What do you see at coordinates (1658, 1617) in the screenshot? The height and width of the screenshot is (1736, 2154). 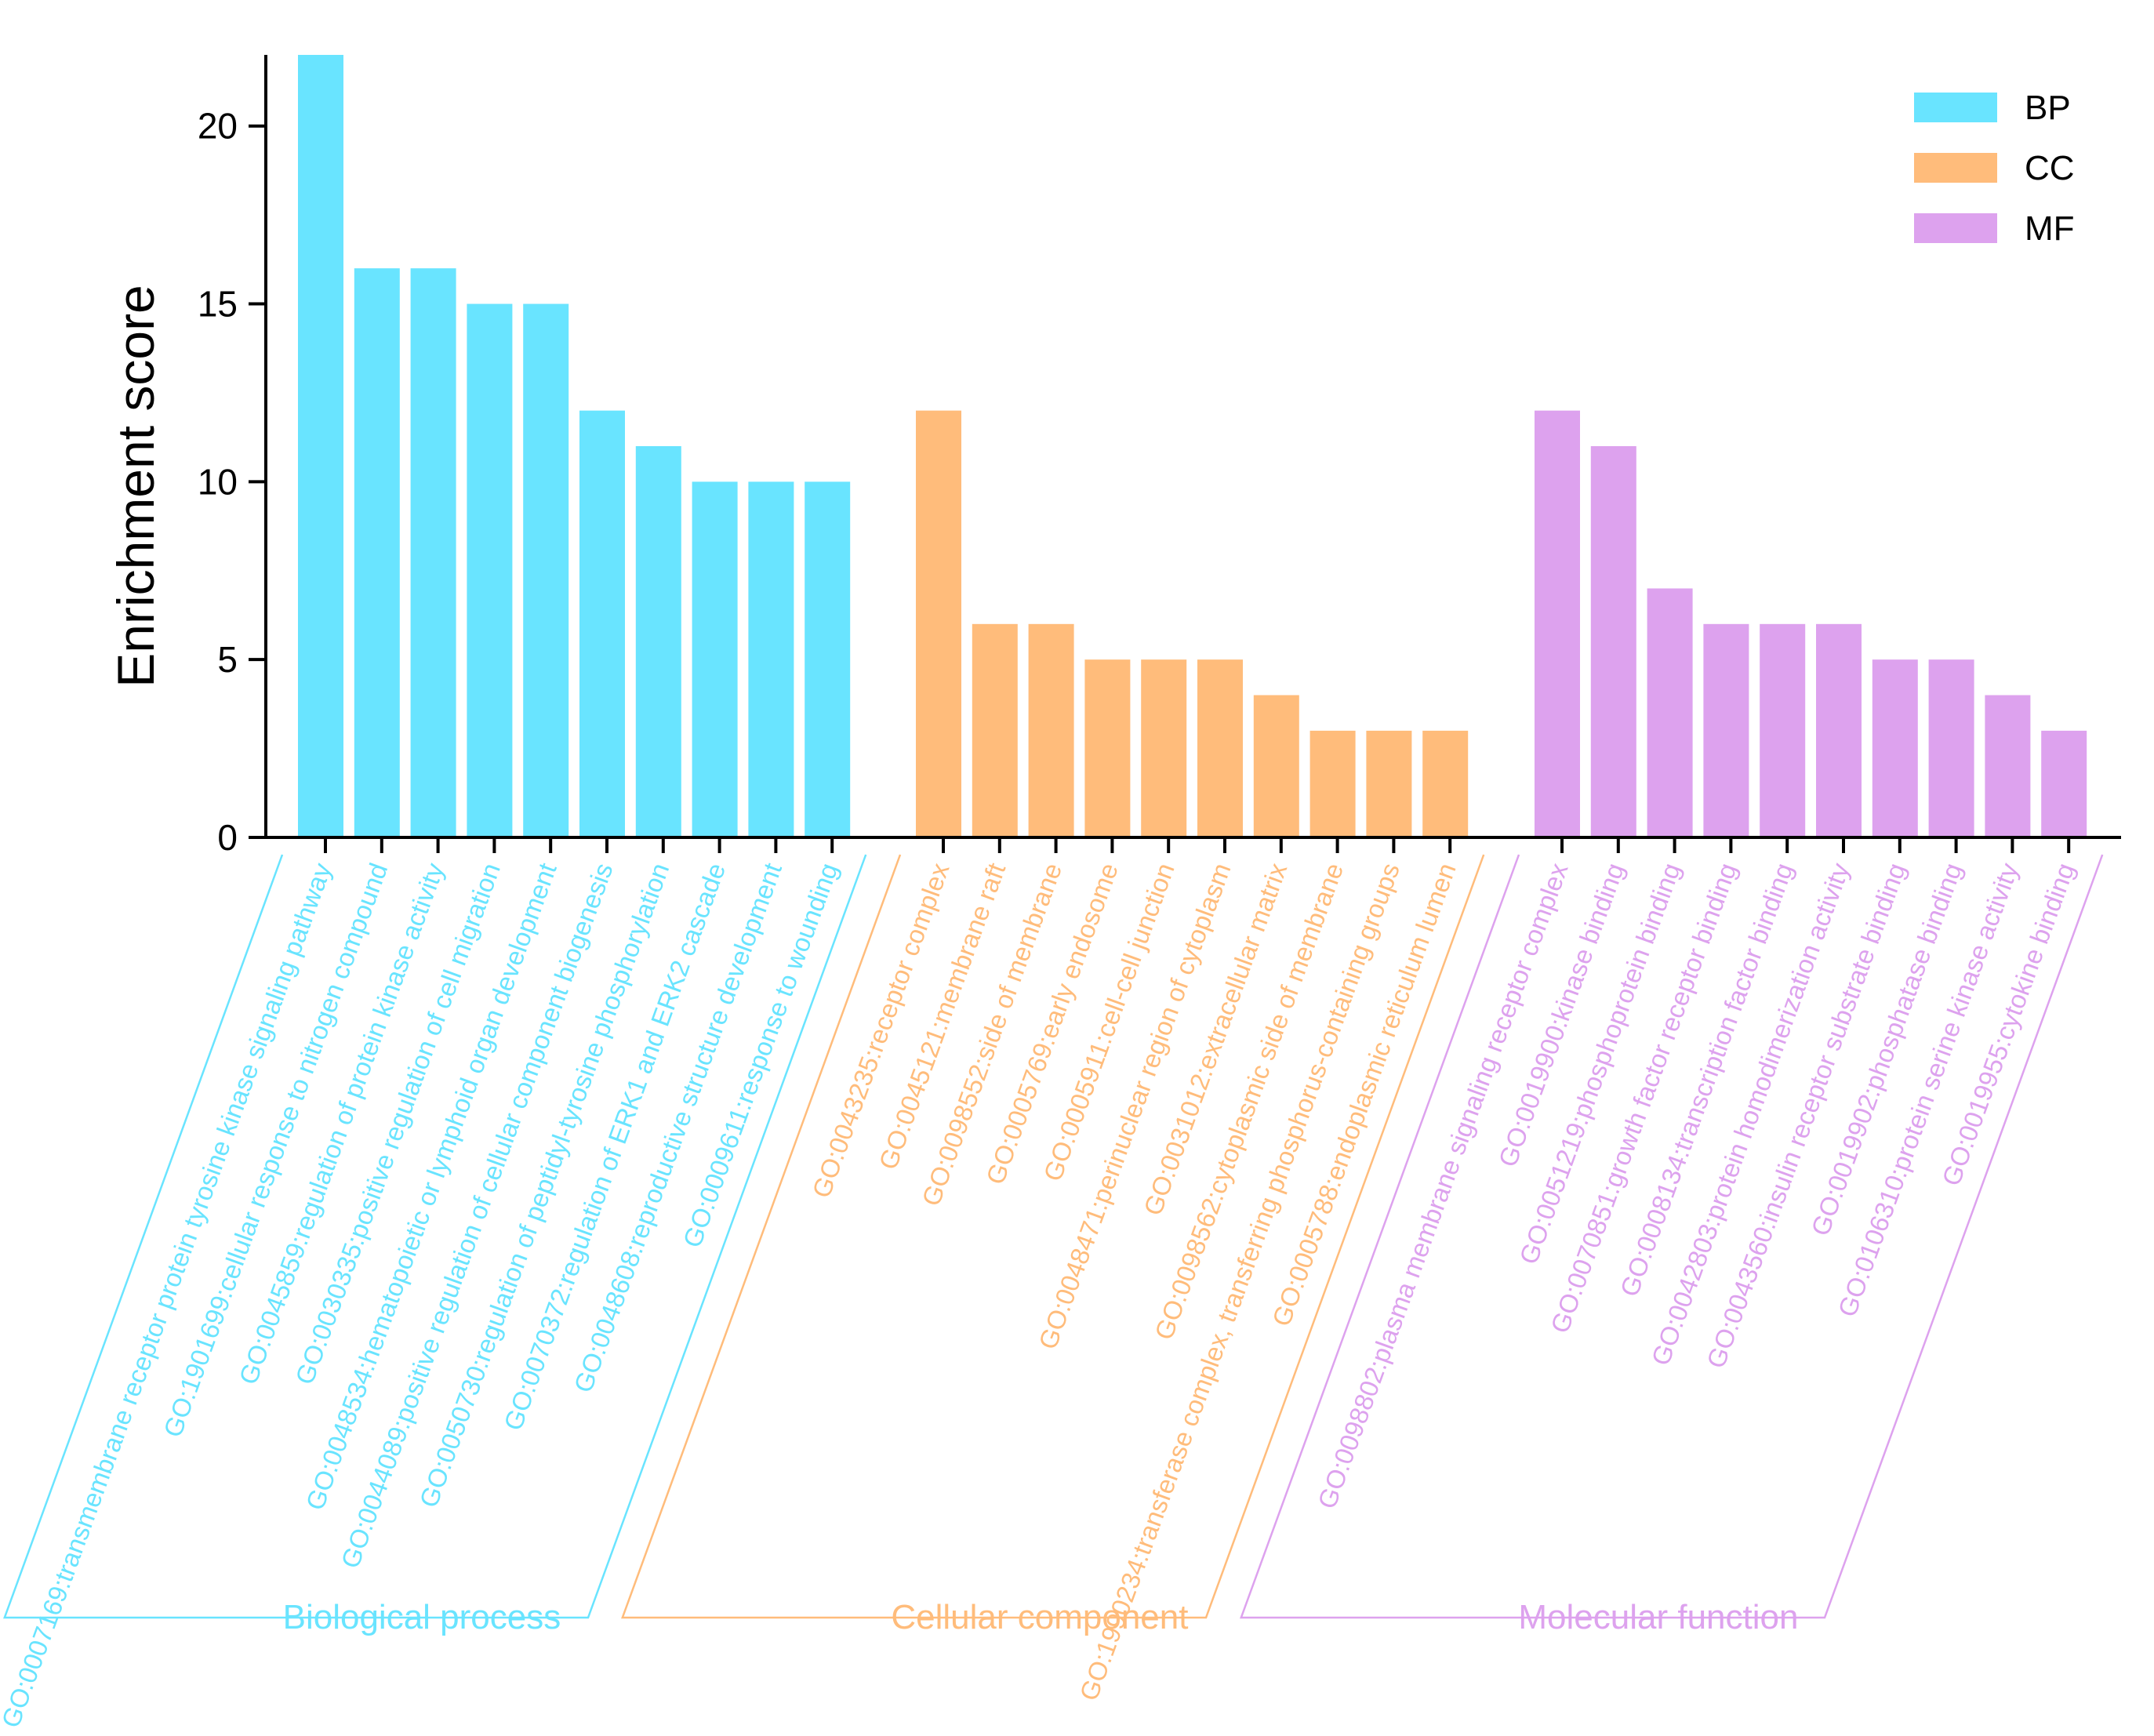 I see `group-label-mf: Molecular function` at bounding box center [1658, 1617].